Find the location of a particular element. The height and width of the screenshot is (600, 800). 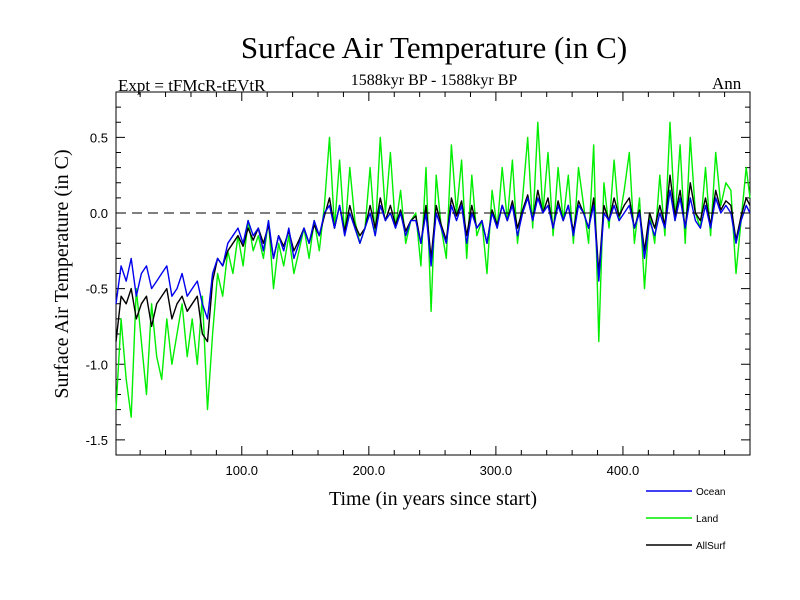

y-tick-label: 0.5 is located at coordinates (99, 137).